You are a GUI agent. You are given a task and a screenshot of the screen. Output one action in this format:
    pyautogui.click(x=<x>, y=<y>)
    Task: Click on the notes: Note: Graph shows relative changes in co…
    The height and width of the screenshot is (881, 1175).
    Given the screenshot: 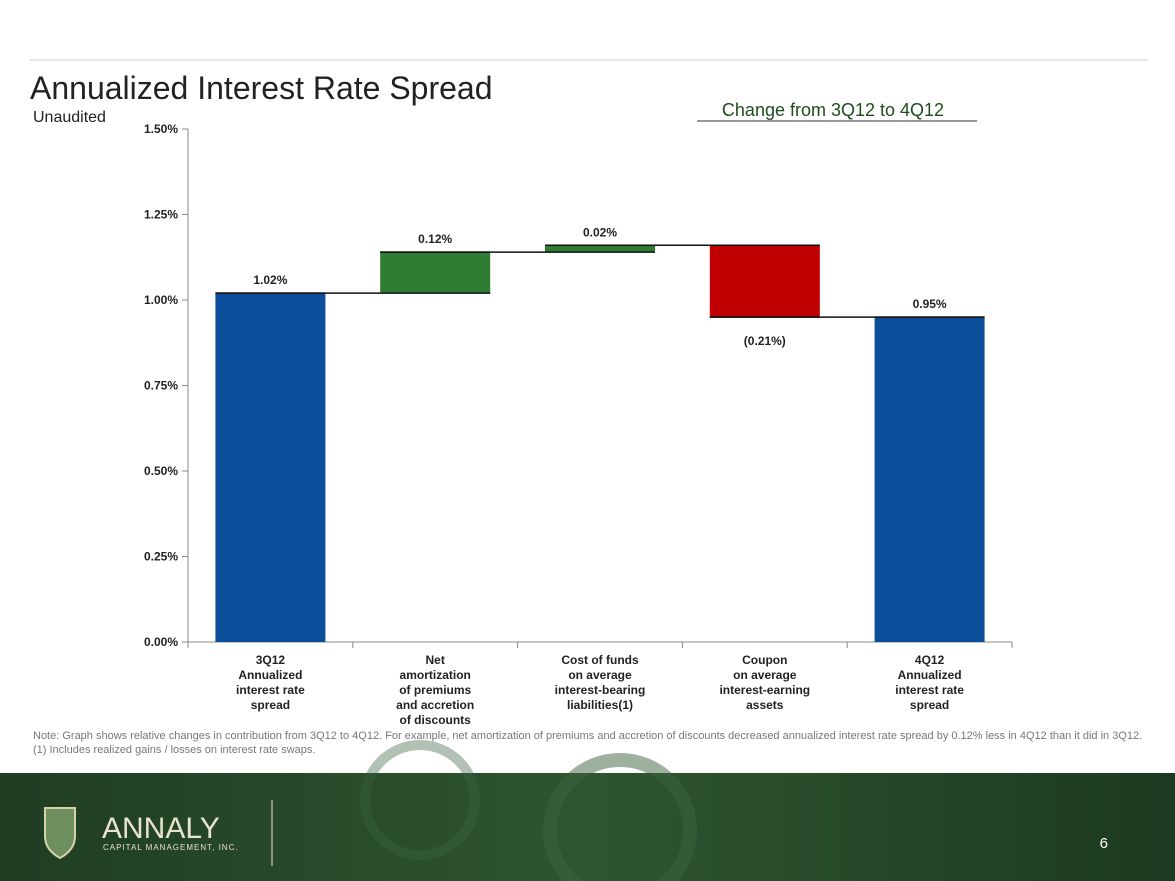 What is the action you would take?
    pyautogui.click(x=588, y=743)
    